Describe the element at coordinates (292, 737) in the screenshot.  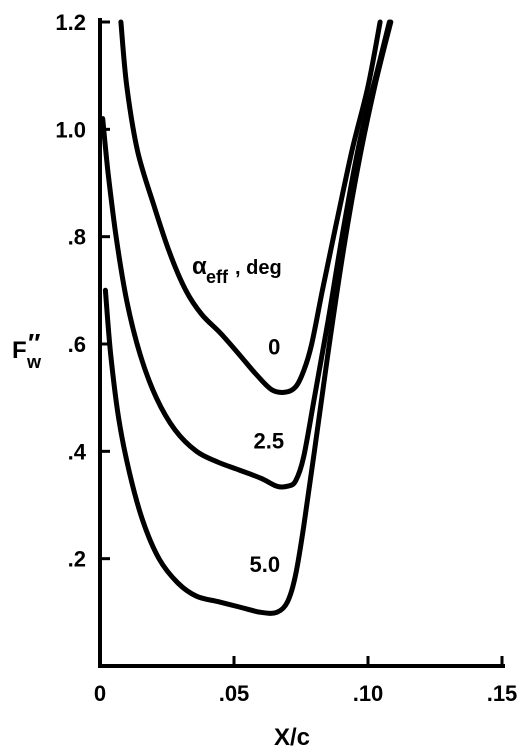
I see `x-axis-title: X/c` at that location.